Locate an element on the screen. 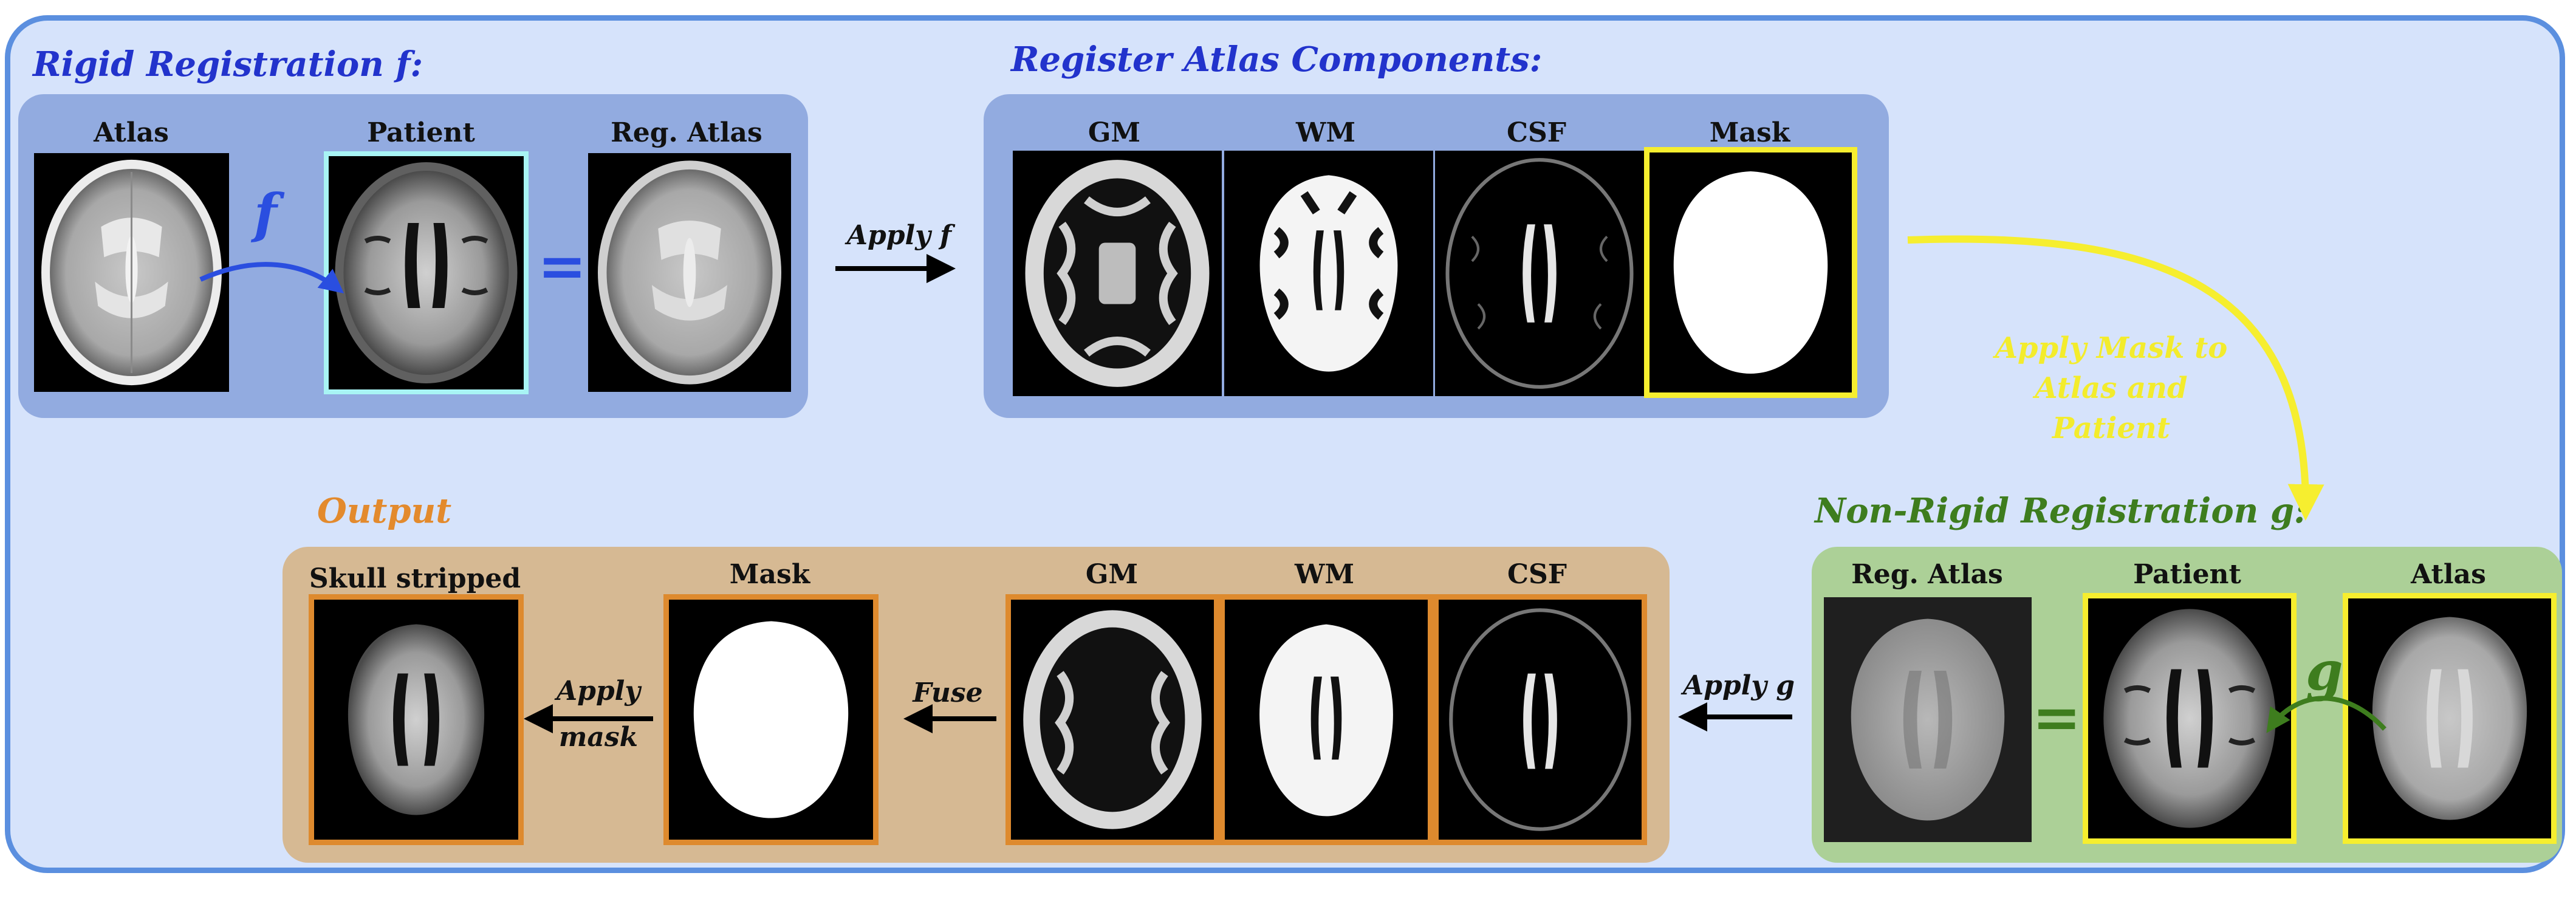  nonrigid-registration-title: Non-Rigid Registration g: is located at coordinates (2061, 511).